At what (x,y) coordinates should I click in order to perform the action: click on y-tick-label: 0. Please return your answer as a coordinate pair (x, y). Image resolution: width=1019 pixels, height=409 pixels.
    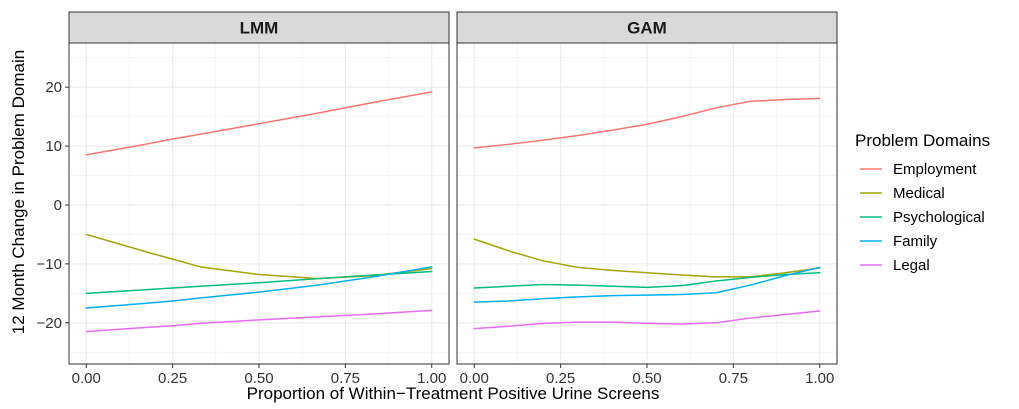
    Looking at the image, I should click on (58, 205).